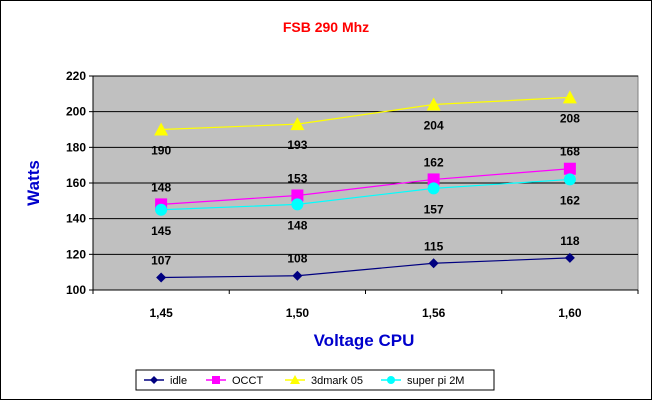 Image resolution: width=652 pixels, height=400 pixels. Describe the element at coordinates (434, 313) in the screenshot. I see `x-tick-label: 1,56` at that location.